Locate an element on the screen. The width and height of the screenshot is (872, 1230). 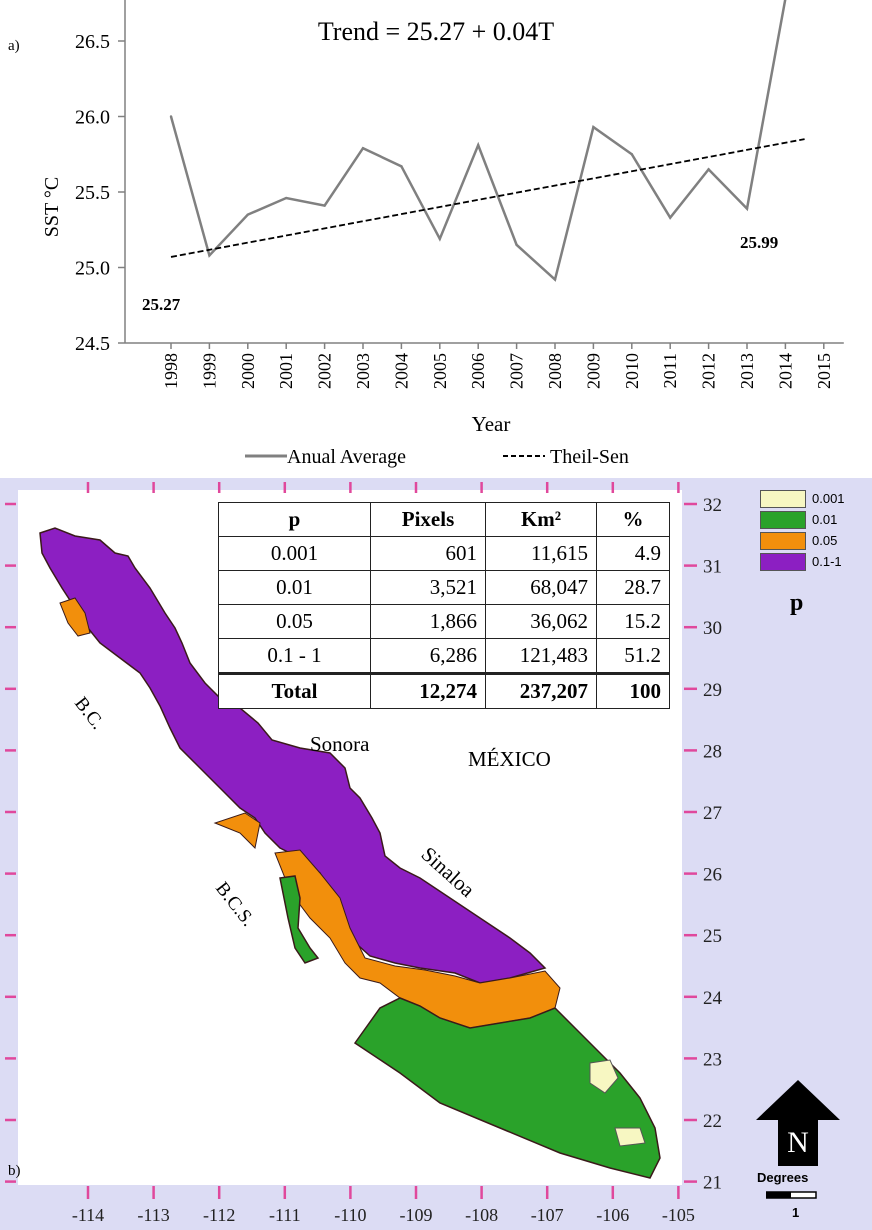
x-tick-label: 2002 is located at coordinates (325, 371).